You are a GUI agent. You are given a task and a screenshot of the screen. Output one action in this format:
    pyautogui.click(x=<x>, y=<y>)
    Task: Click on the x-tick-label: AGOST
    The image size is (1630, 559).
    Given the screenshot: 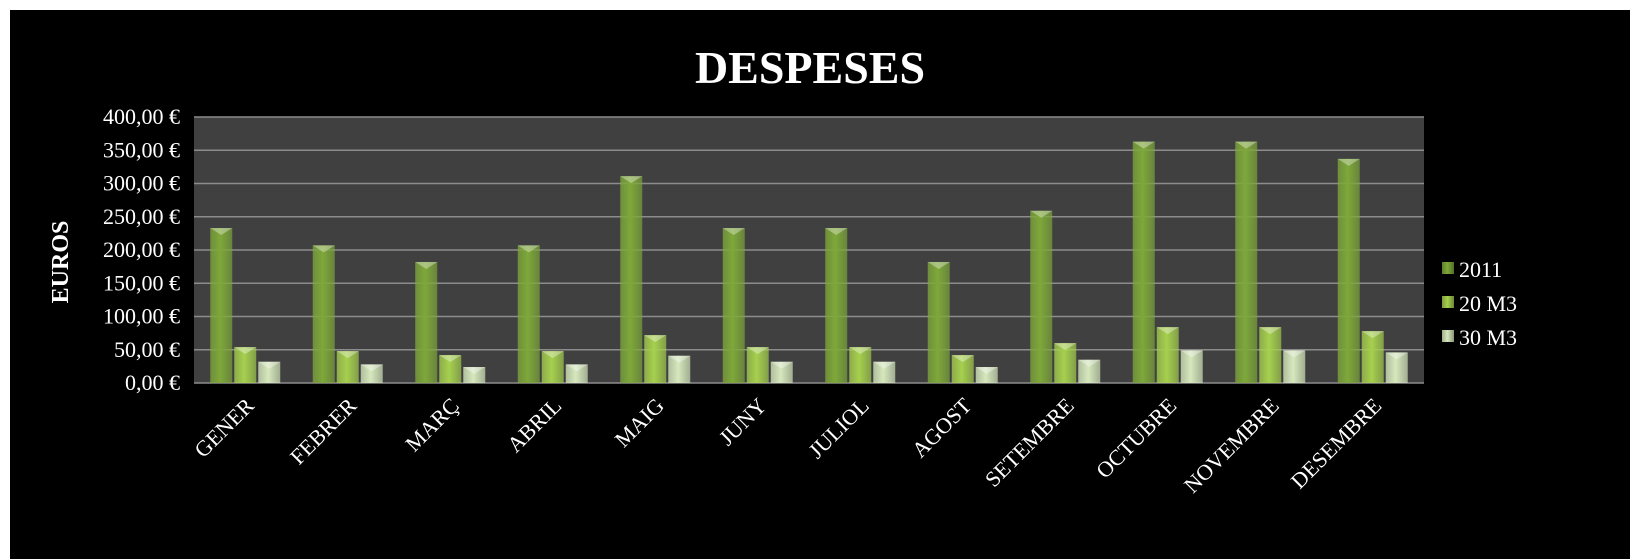 What is the action you would take?
    pyautogui.click(x=942, y=427)
    